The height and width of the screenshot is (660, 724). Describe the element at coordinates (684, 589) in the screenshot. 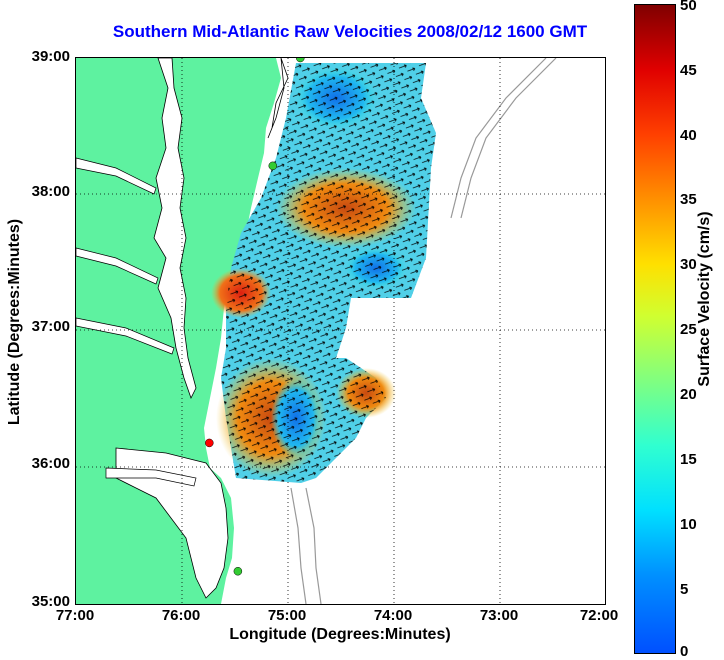

I see `colorbar-tick: 5` at that location.